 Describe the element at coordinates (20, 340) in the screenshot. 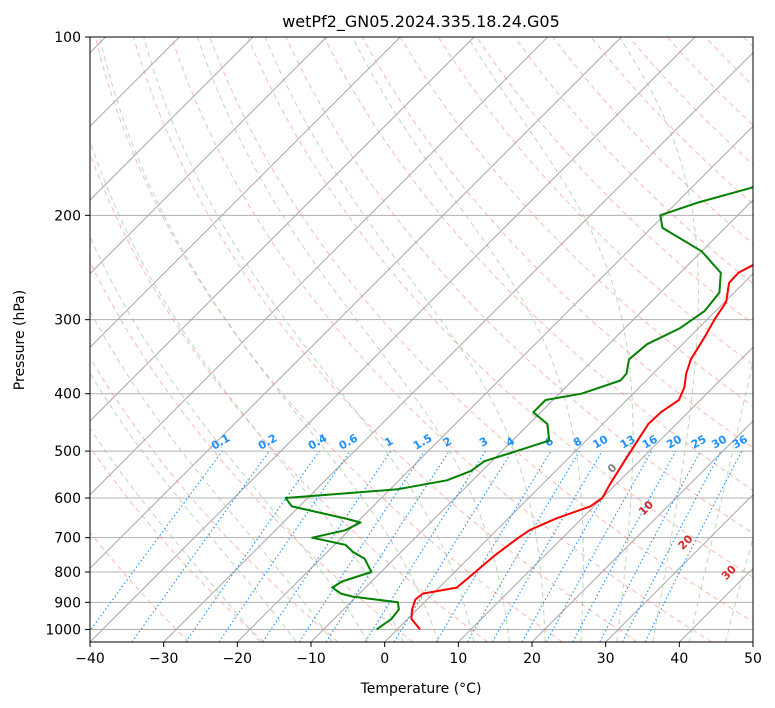

I see `y-axis-label: Pressure (hPa)` at that location.